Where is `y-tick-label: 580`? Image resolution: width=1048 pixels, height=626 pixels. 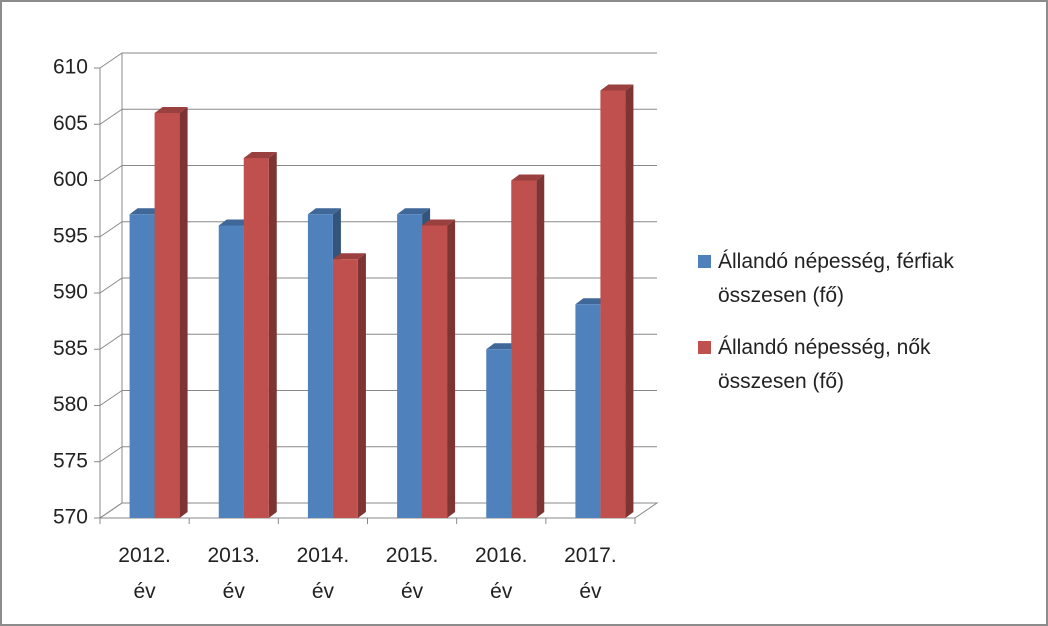 y-tick-label: 580 is located at coordinates (70, 404).